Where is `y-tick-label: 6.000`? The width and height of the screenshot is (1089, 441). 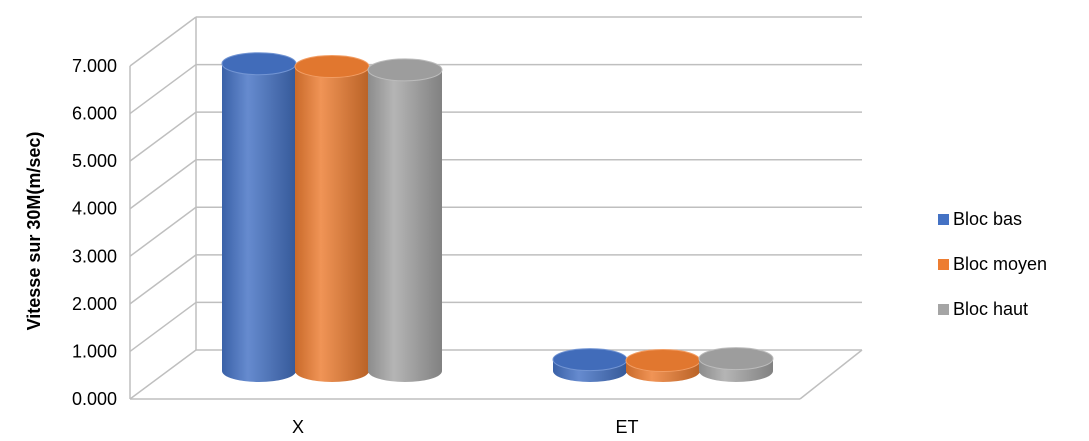 y-tick-label: 6.000 is located at coordinates (94, 114).